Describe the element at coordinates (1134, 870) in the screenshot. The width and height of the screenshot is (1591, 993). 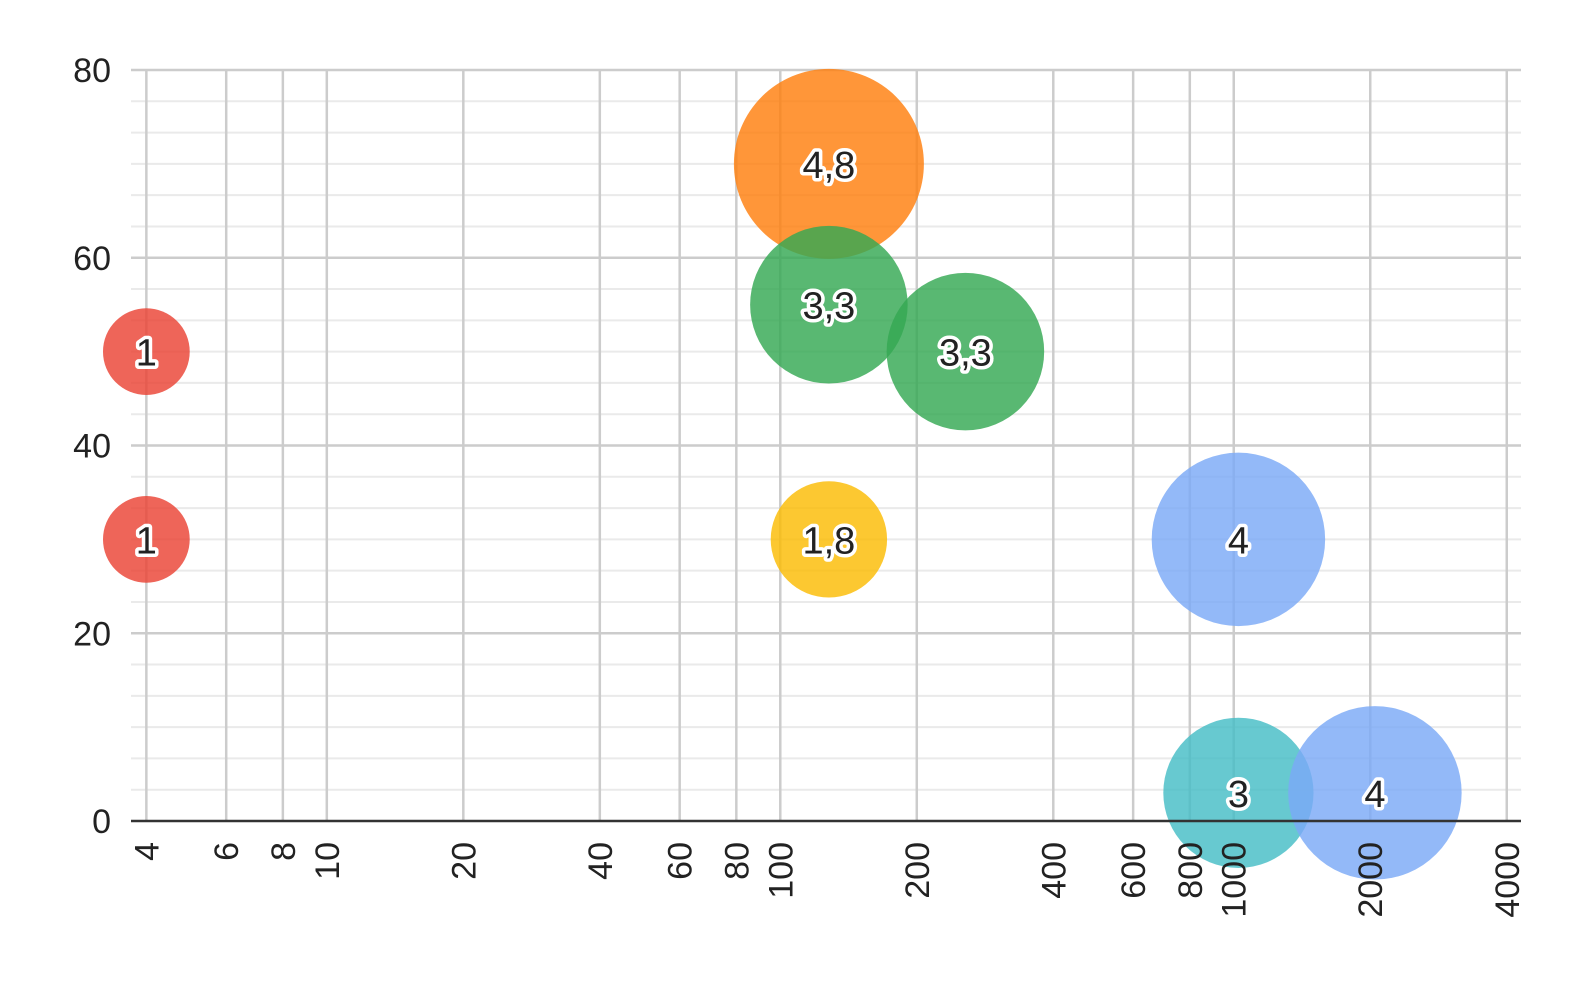
I see `x-tick-label: 600` at that location.